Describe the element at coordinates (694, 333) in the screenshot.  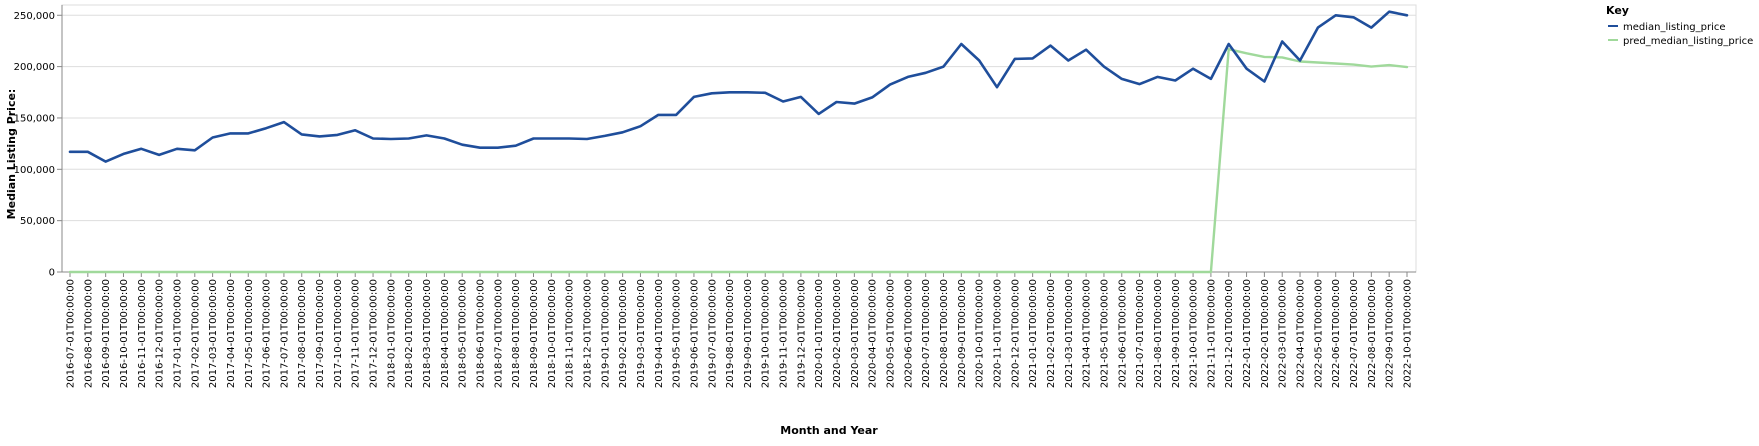
I see `x-tick-label: 2019-06-01T00:00:00` at that location.